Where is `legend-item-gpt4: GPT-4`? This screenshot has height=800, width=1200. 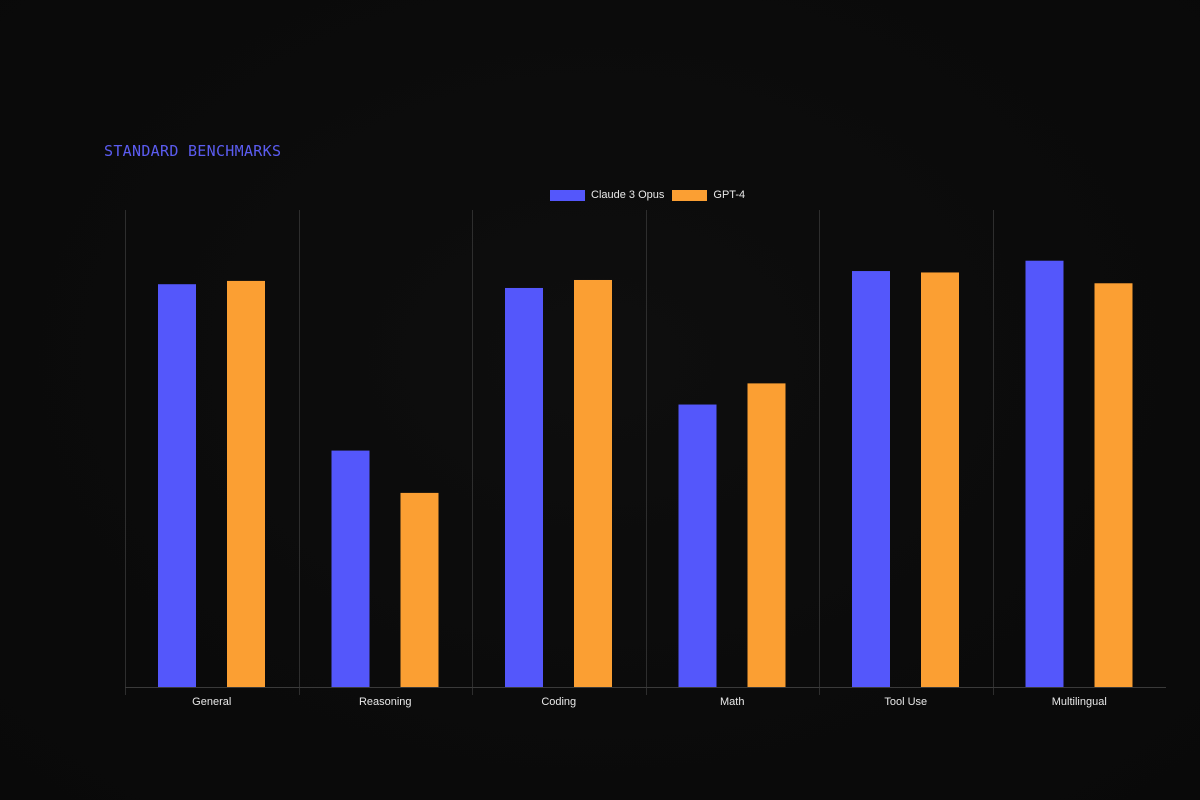
legend-item-gpt4: GPT-4 is located at coordinates (708, 195).